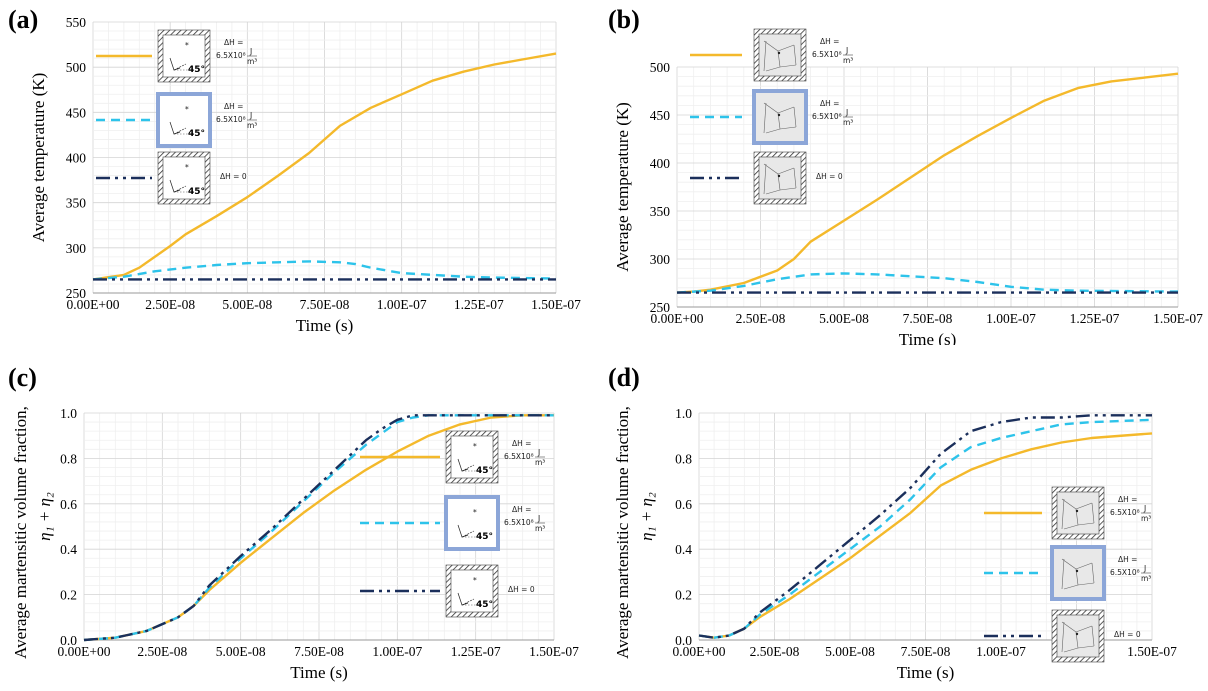 The image size is (1208, 691). Describe the element at coordinates (780, 117) in the screenshot. I see `polycrystal-framed-icon` at that location.